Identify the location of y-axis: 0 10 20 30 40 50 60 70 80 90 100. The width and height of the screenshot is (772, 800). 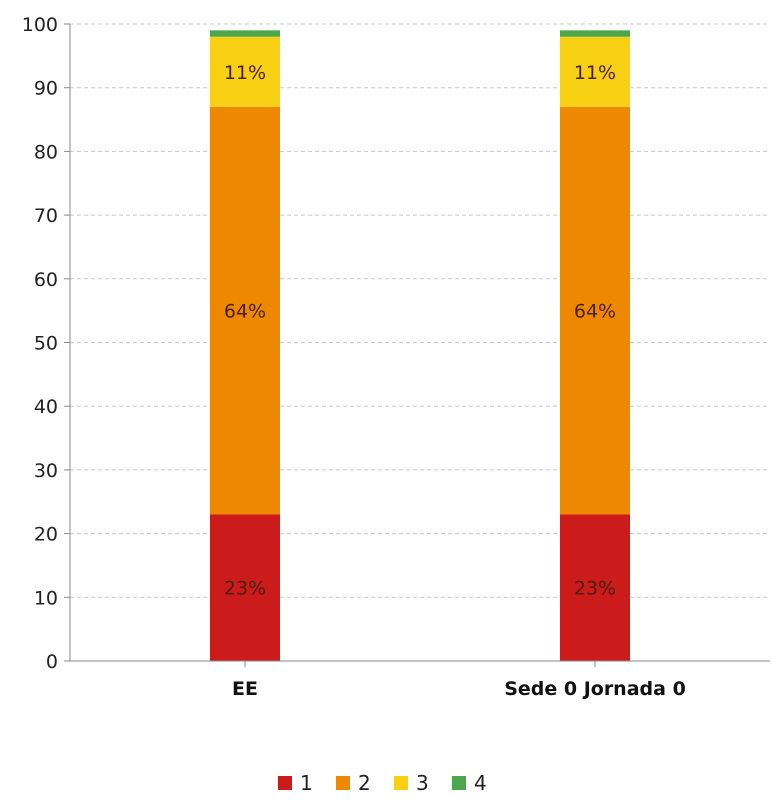
(46, 343).